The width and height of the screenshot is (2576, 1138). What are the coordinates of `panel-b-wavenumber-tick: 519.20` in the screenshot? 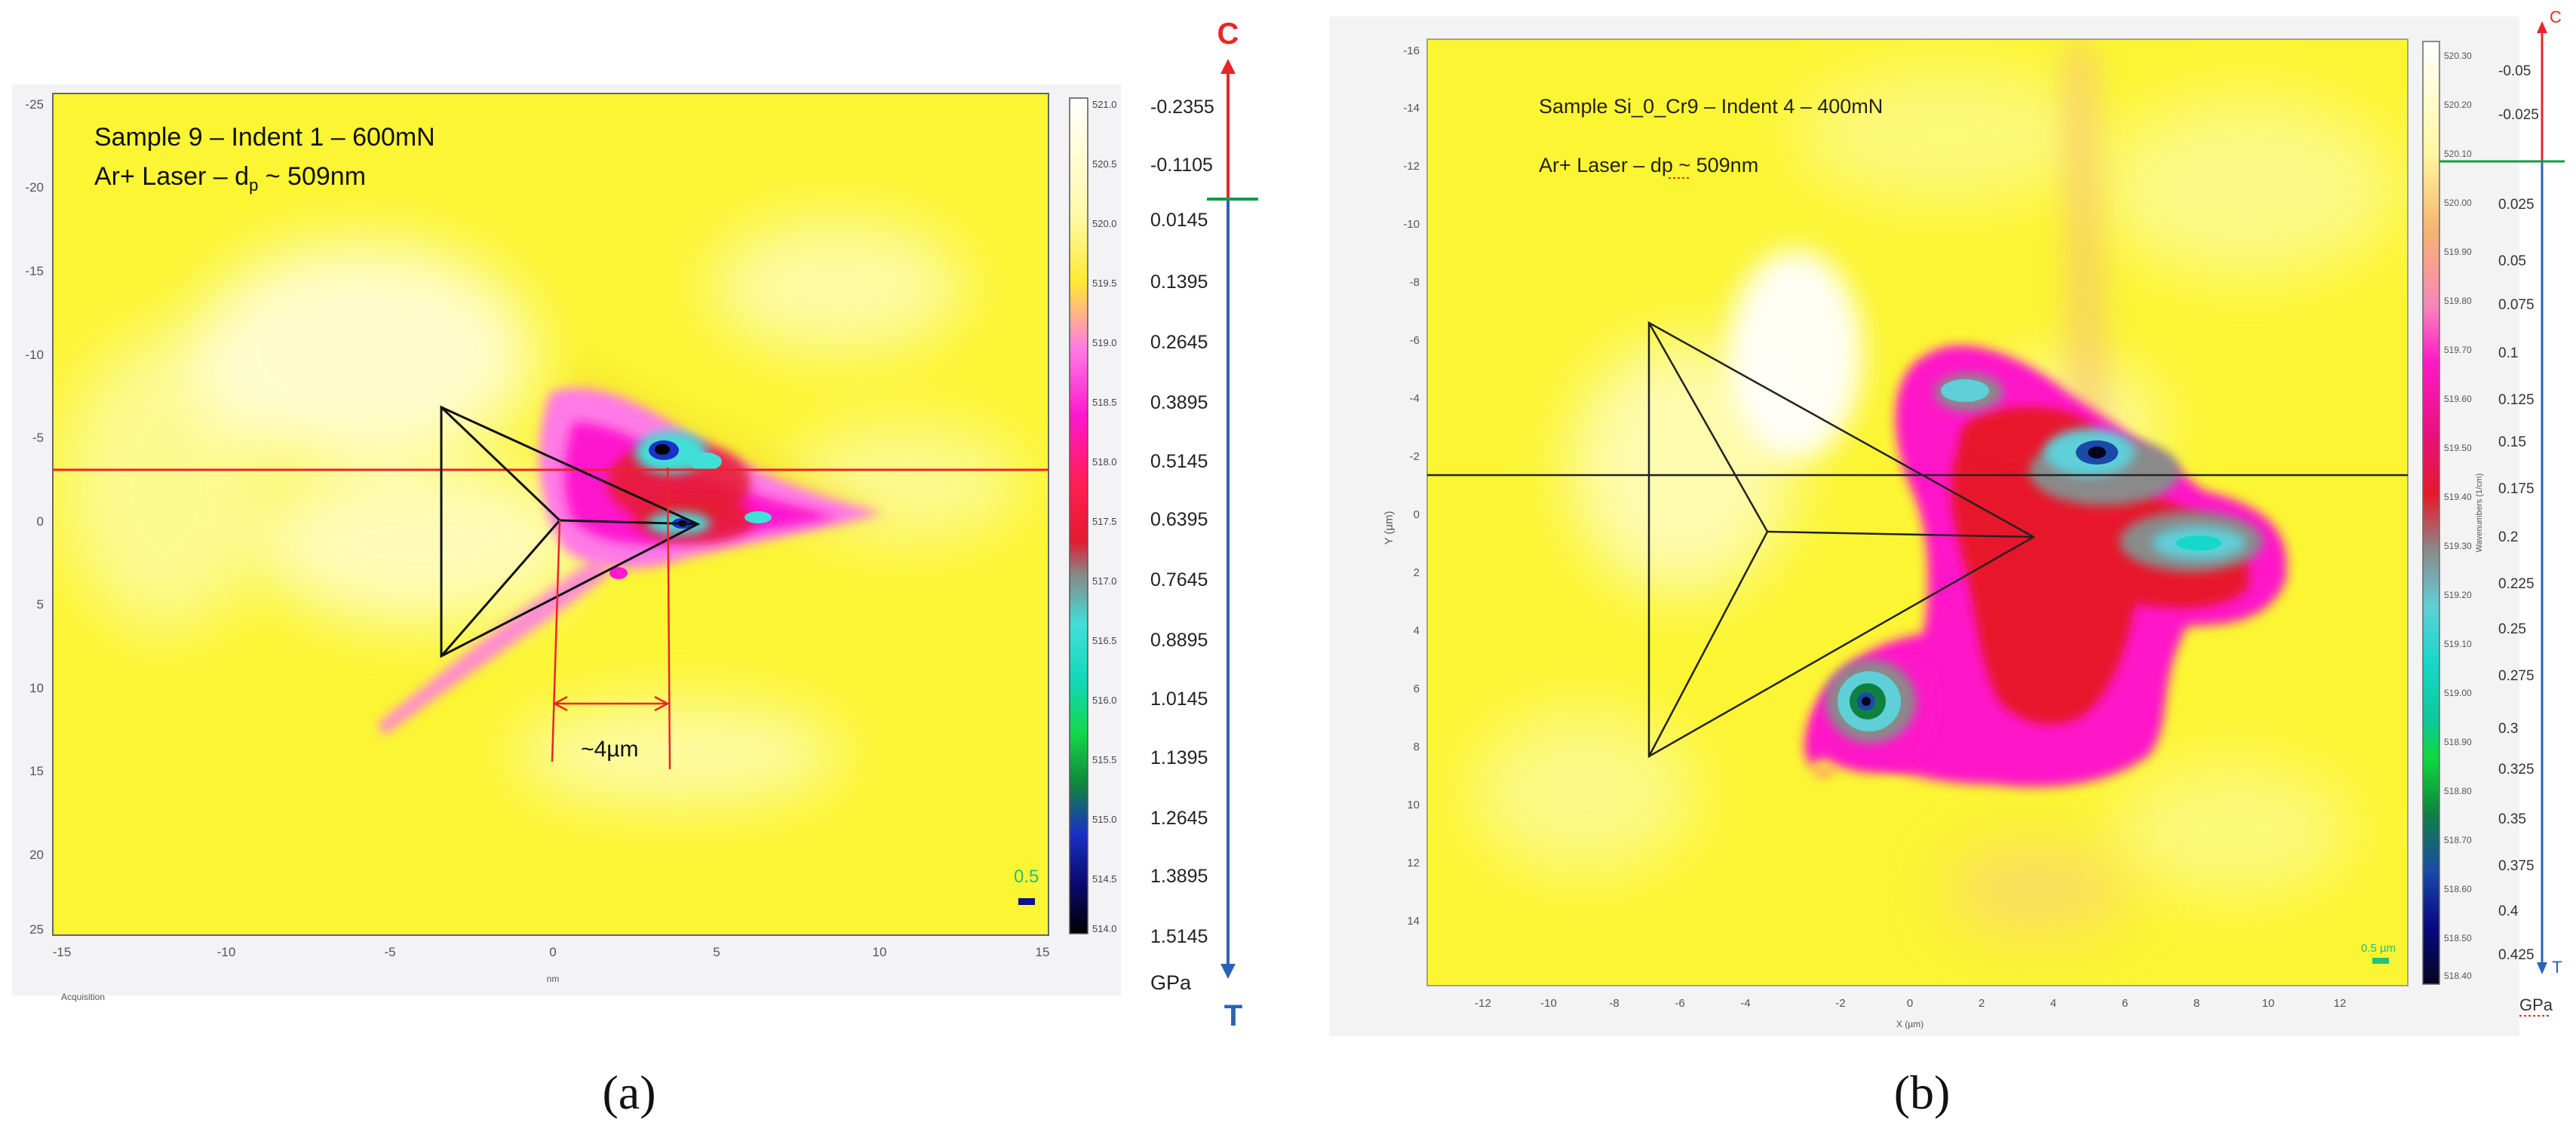 It's located at (2458, 595).